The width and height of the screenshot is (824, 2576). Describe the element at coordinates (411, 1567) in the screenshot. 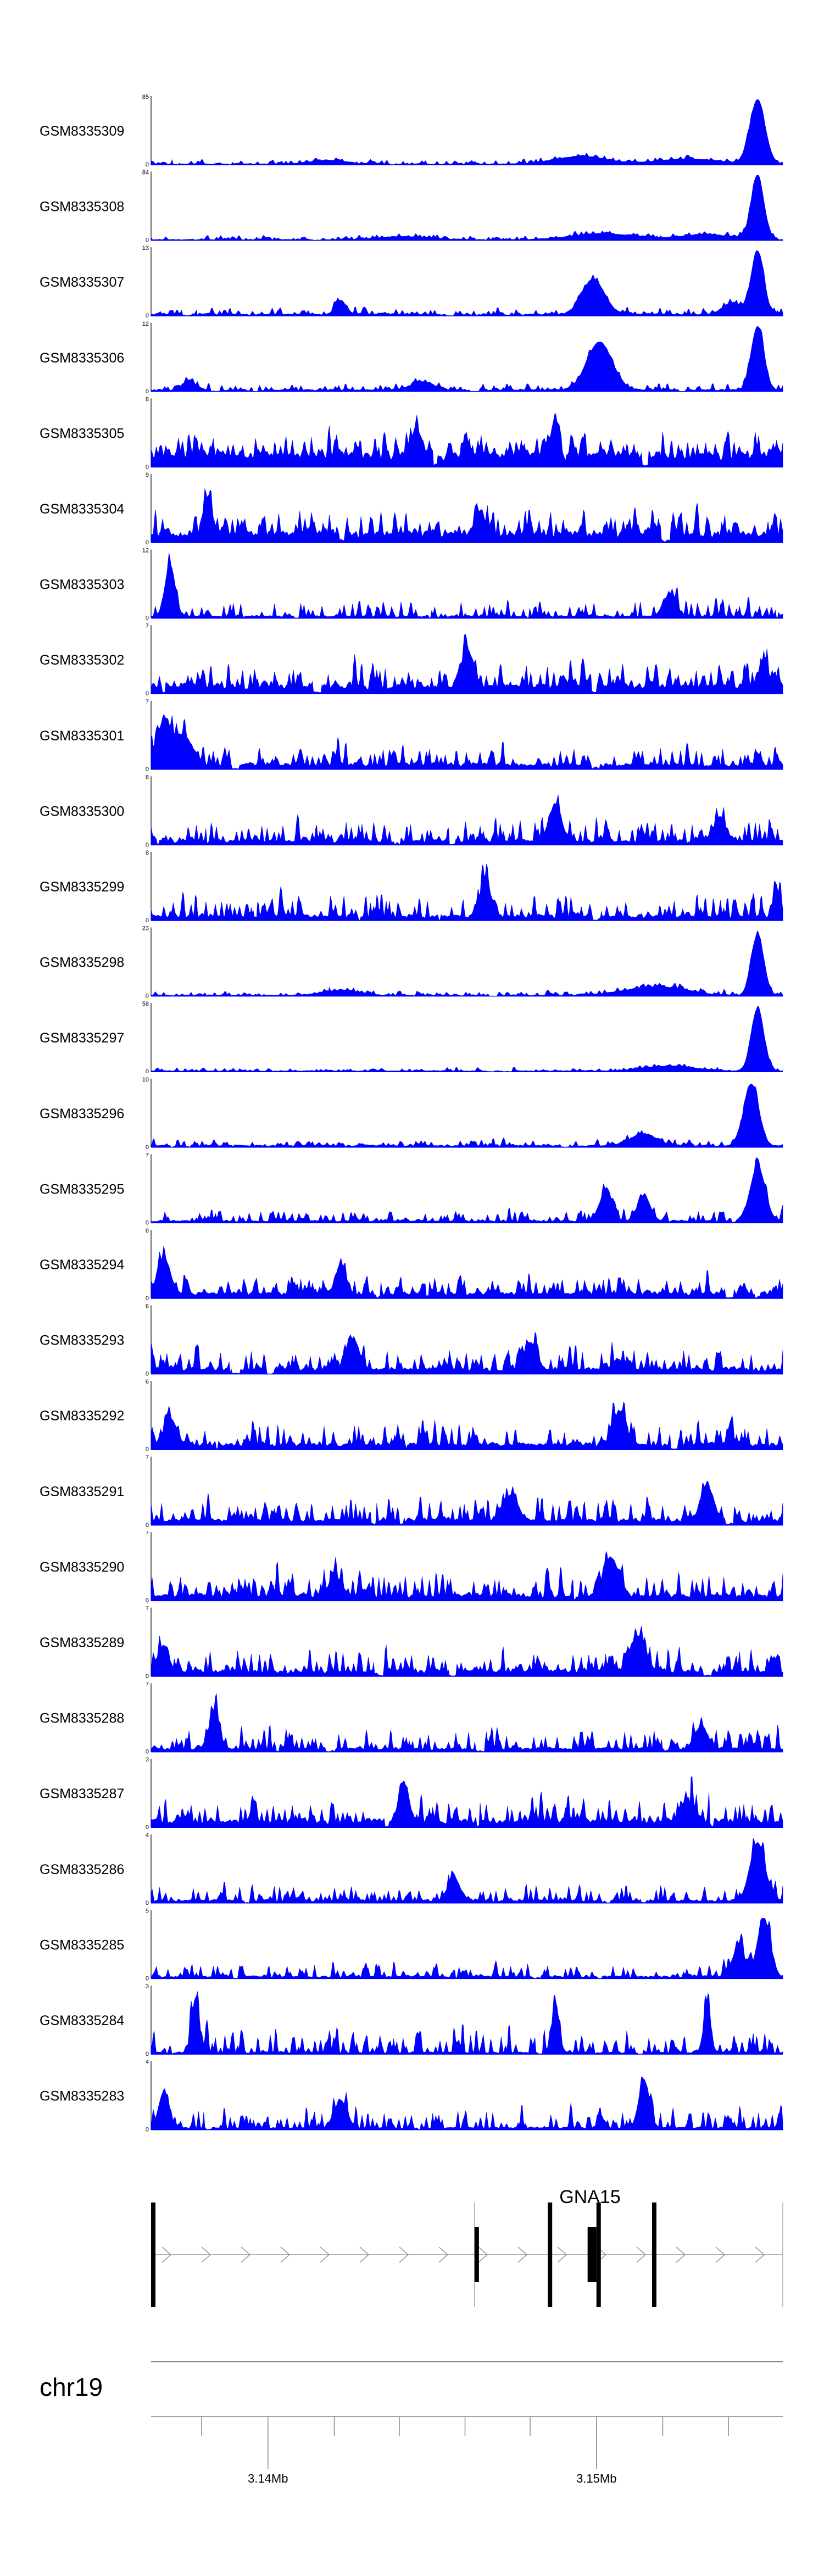

I see `track-GSM8335290: GSM8335290 7 0` at that location.